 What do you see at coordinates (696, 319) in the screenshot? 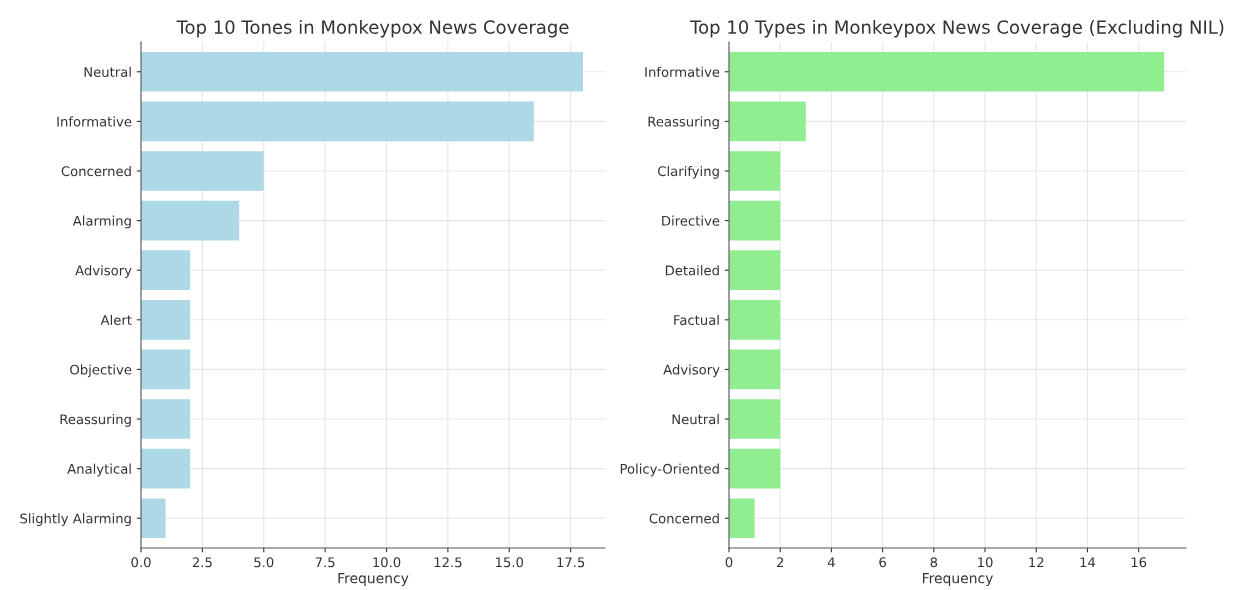
I see `y-tick-label: Factual` at bounding box center [696, 319].